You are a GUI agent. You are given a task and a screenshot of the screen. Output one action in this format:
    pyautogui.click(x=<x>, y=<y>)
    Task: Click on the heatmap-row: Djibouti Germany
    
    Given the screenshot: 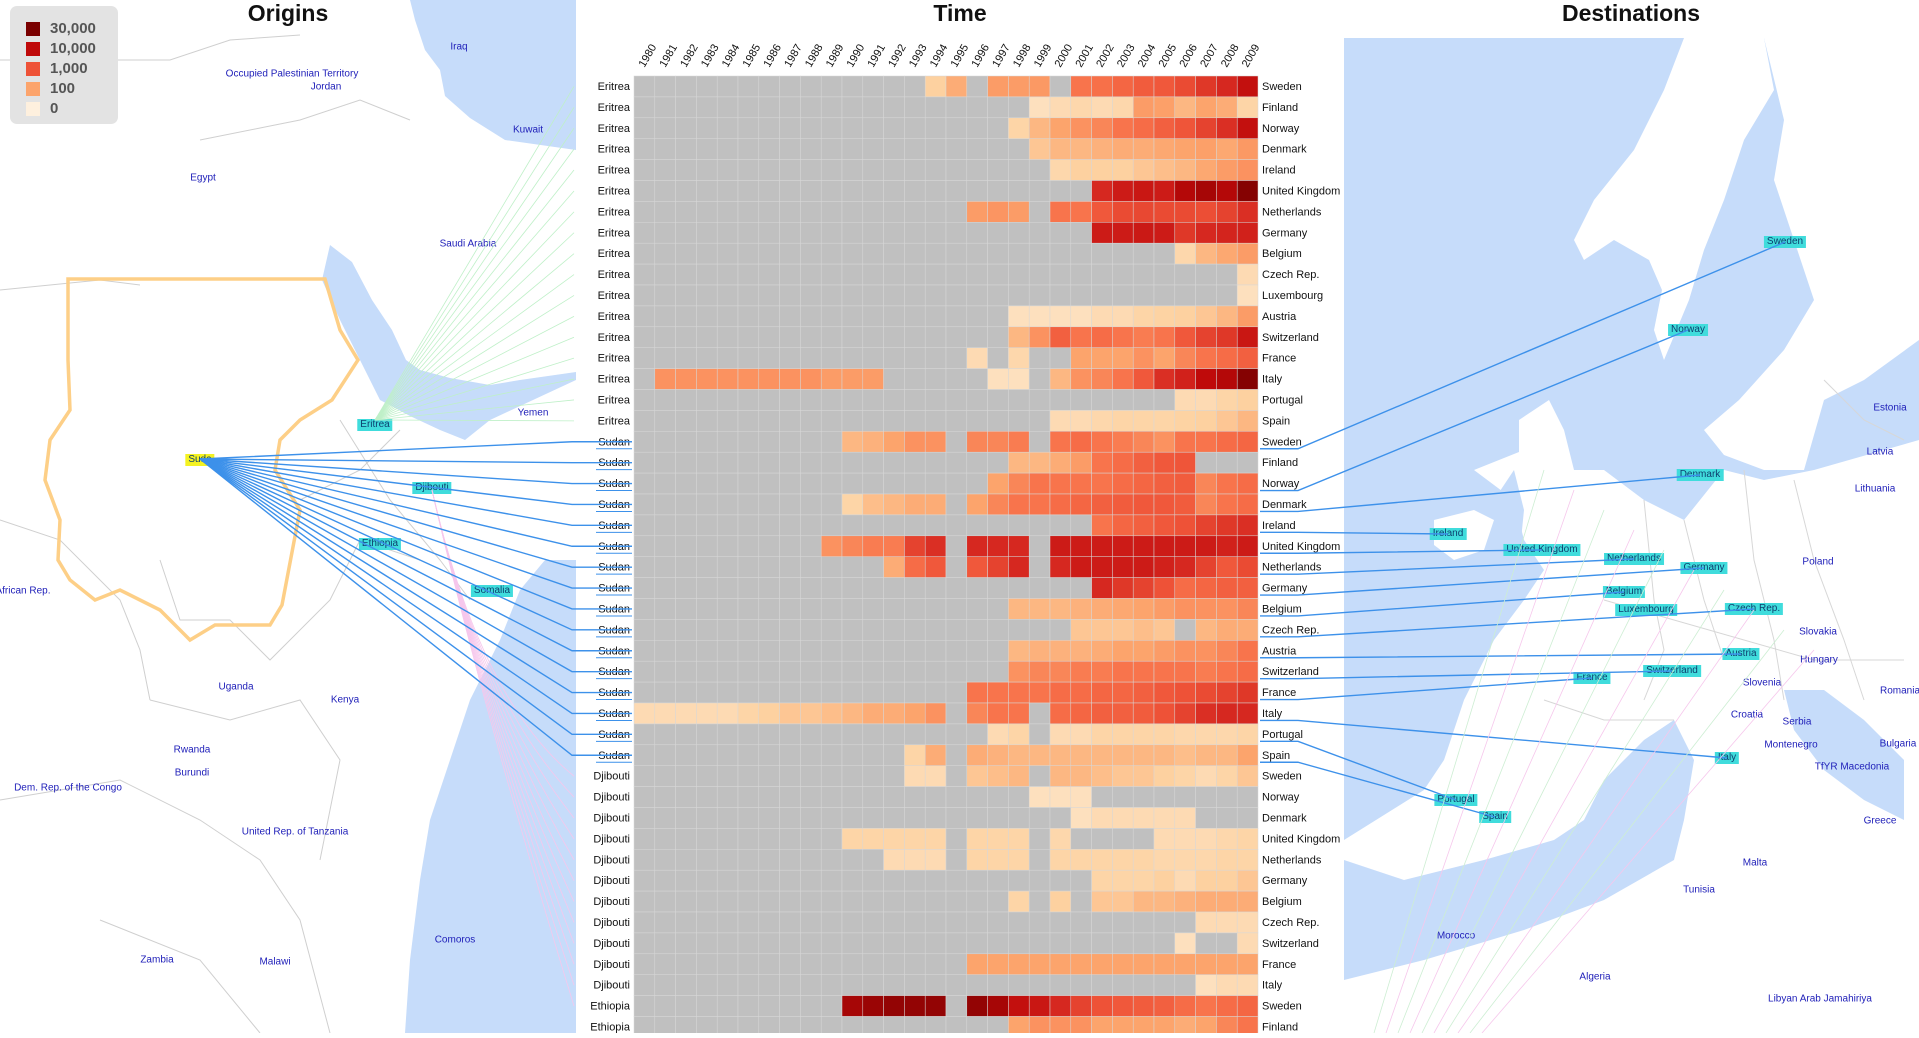 What is the action you would take?
    pyautogui.click(x=950, y=880)
    